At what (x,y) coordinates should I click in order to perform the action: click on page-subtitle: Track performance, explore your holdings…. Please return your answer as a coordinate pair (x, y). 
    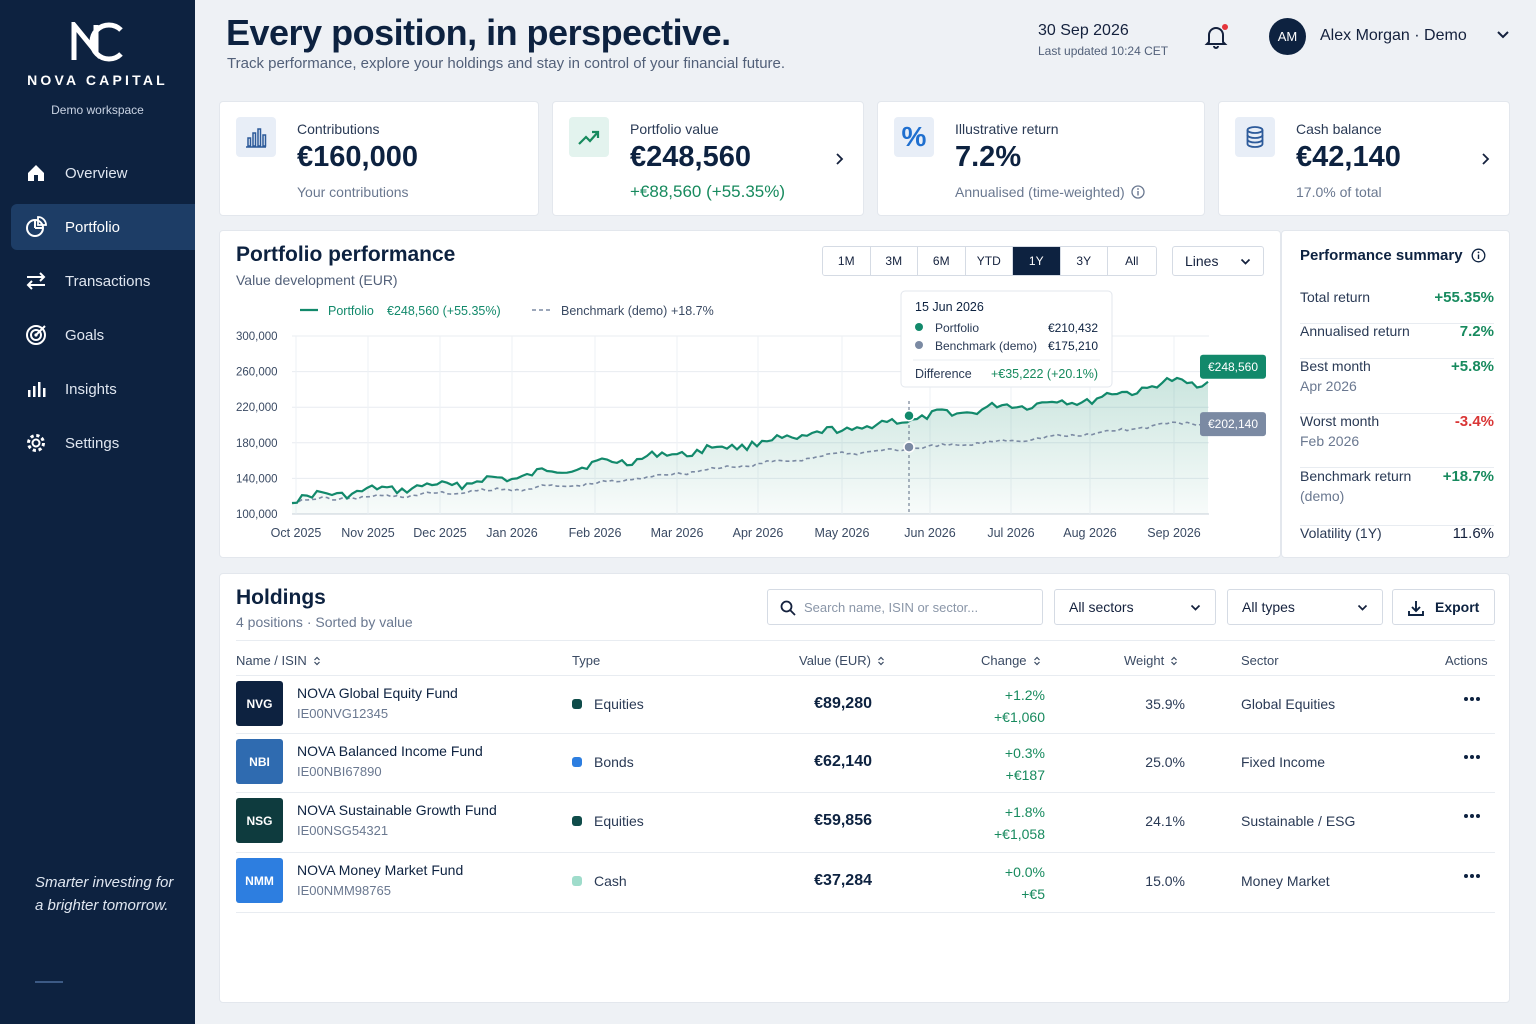
    Looking at the image, I should click on (506, 63).